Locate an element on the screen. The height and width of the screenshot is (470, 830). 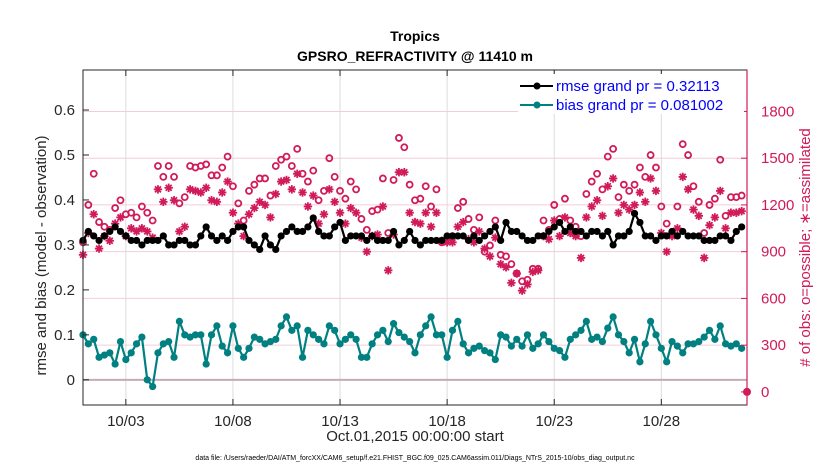
x-tick-label: 10/28 is located at coordinates (662, 421).